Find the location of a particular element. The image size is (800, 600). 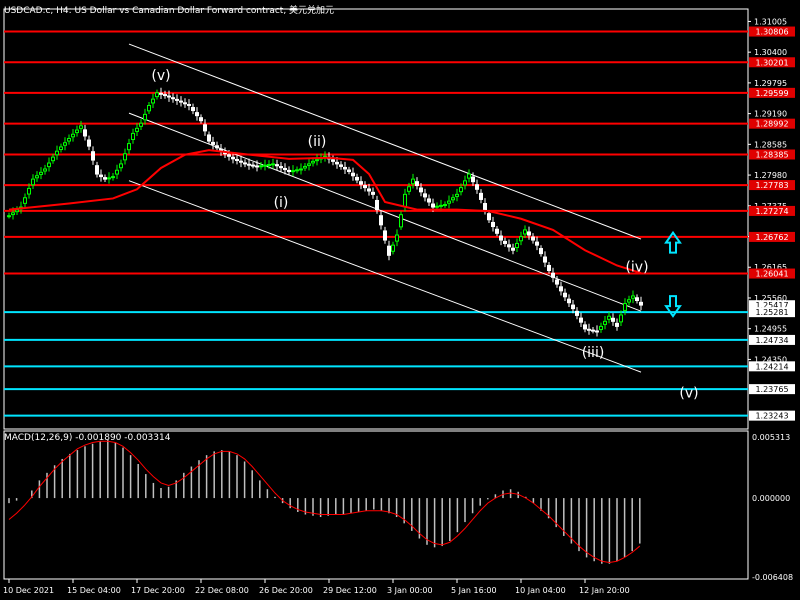

time-tick-label: 15 Dec 04:00 is located at coordinates (94, 590).